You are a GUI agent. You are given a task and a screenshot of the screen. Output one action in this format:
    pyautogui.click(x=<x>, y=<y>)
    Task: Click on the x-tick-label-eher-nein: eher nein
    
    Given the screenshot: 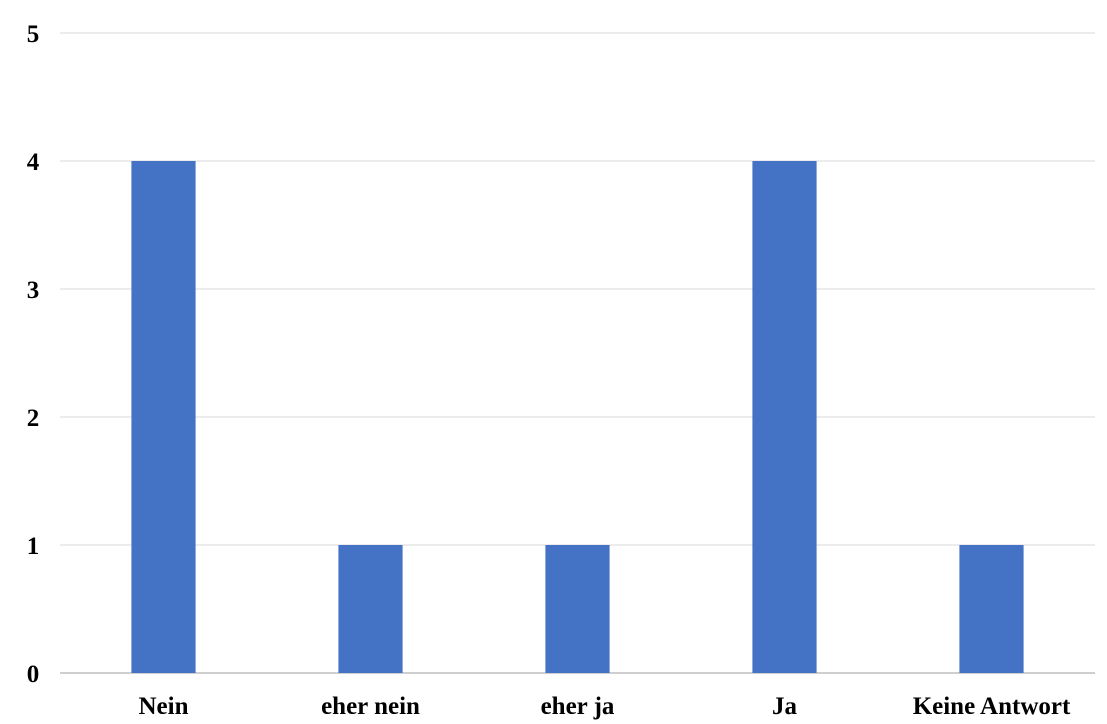 What is the action you would take?
    pyautogui.click(x=370, y=706)
    